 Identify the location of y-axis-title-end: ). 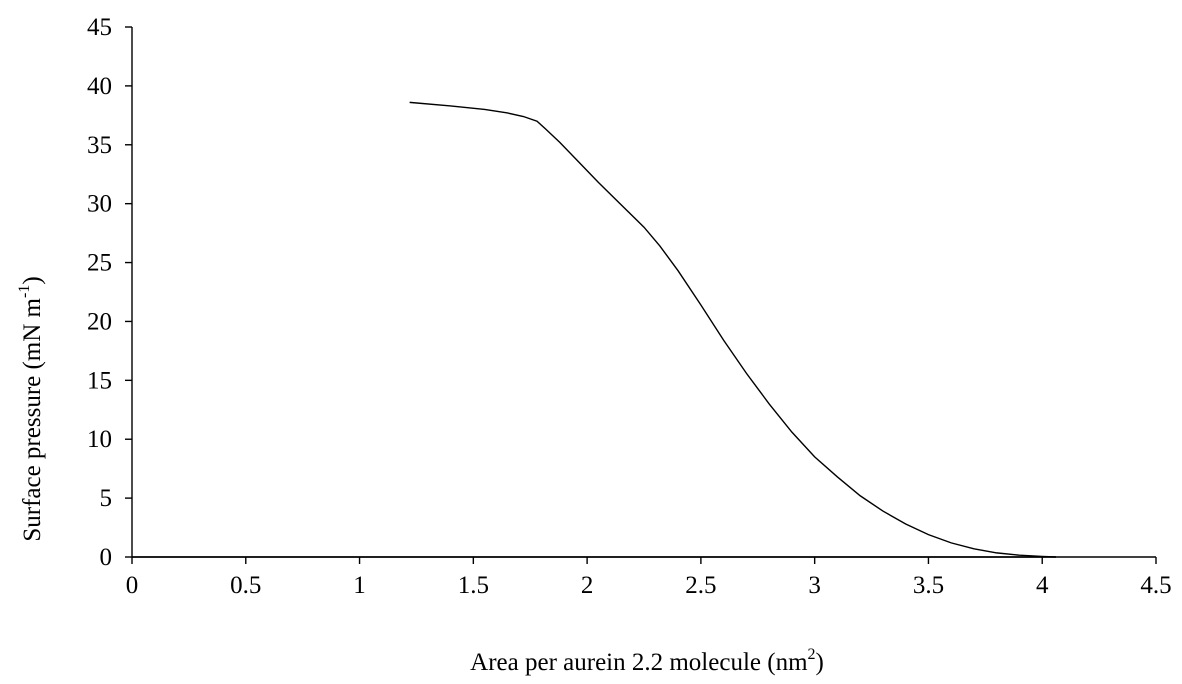
(32, 280).